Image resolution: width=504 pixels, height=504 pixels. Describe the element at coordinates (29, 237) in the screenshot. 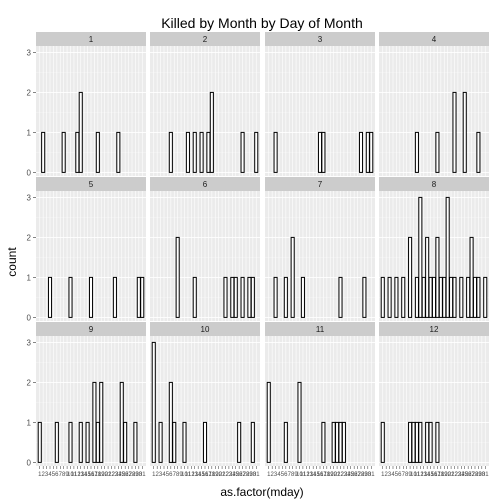

I see `y-tick-label: 2` at that location.